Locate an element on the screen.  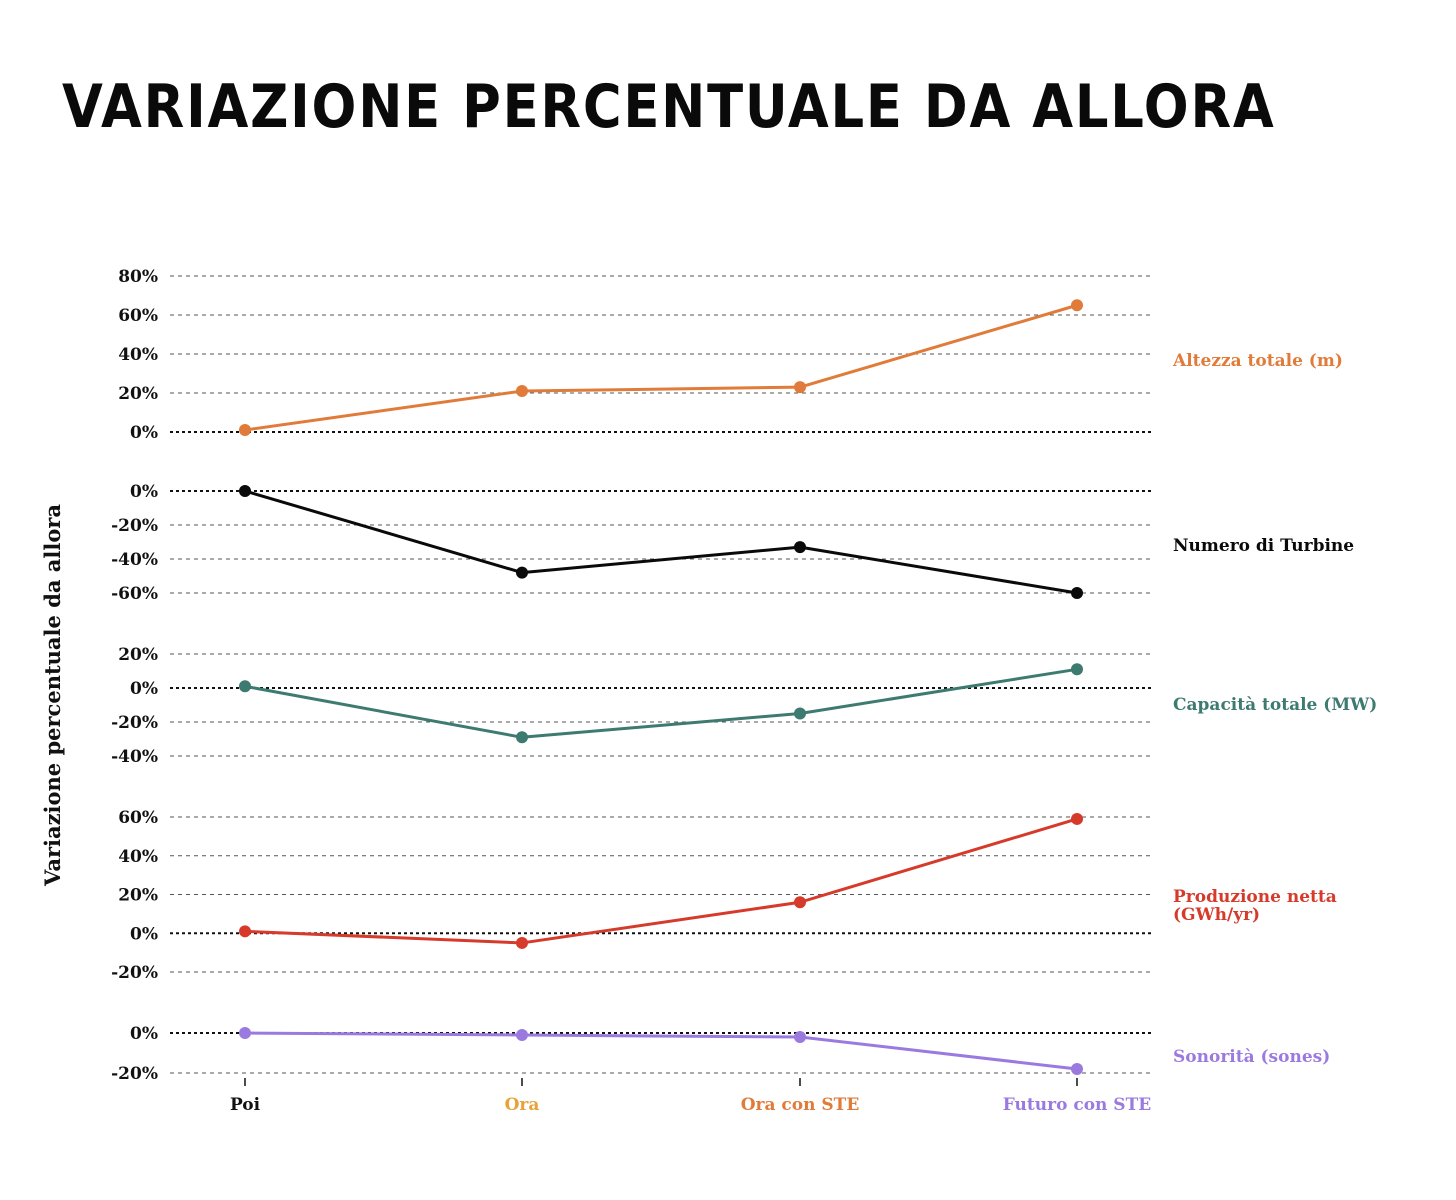
x-tick-label: Ora is located at coordinates (522, 1105).